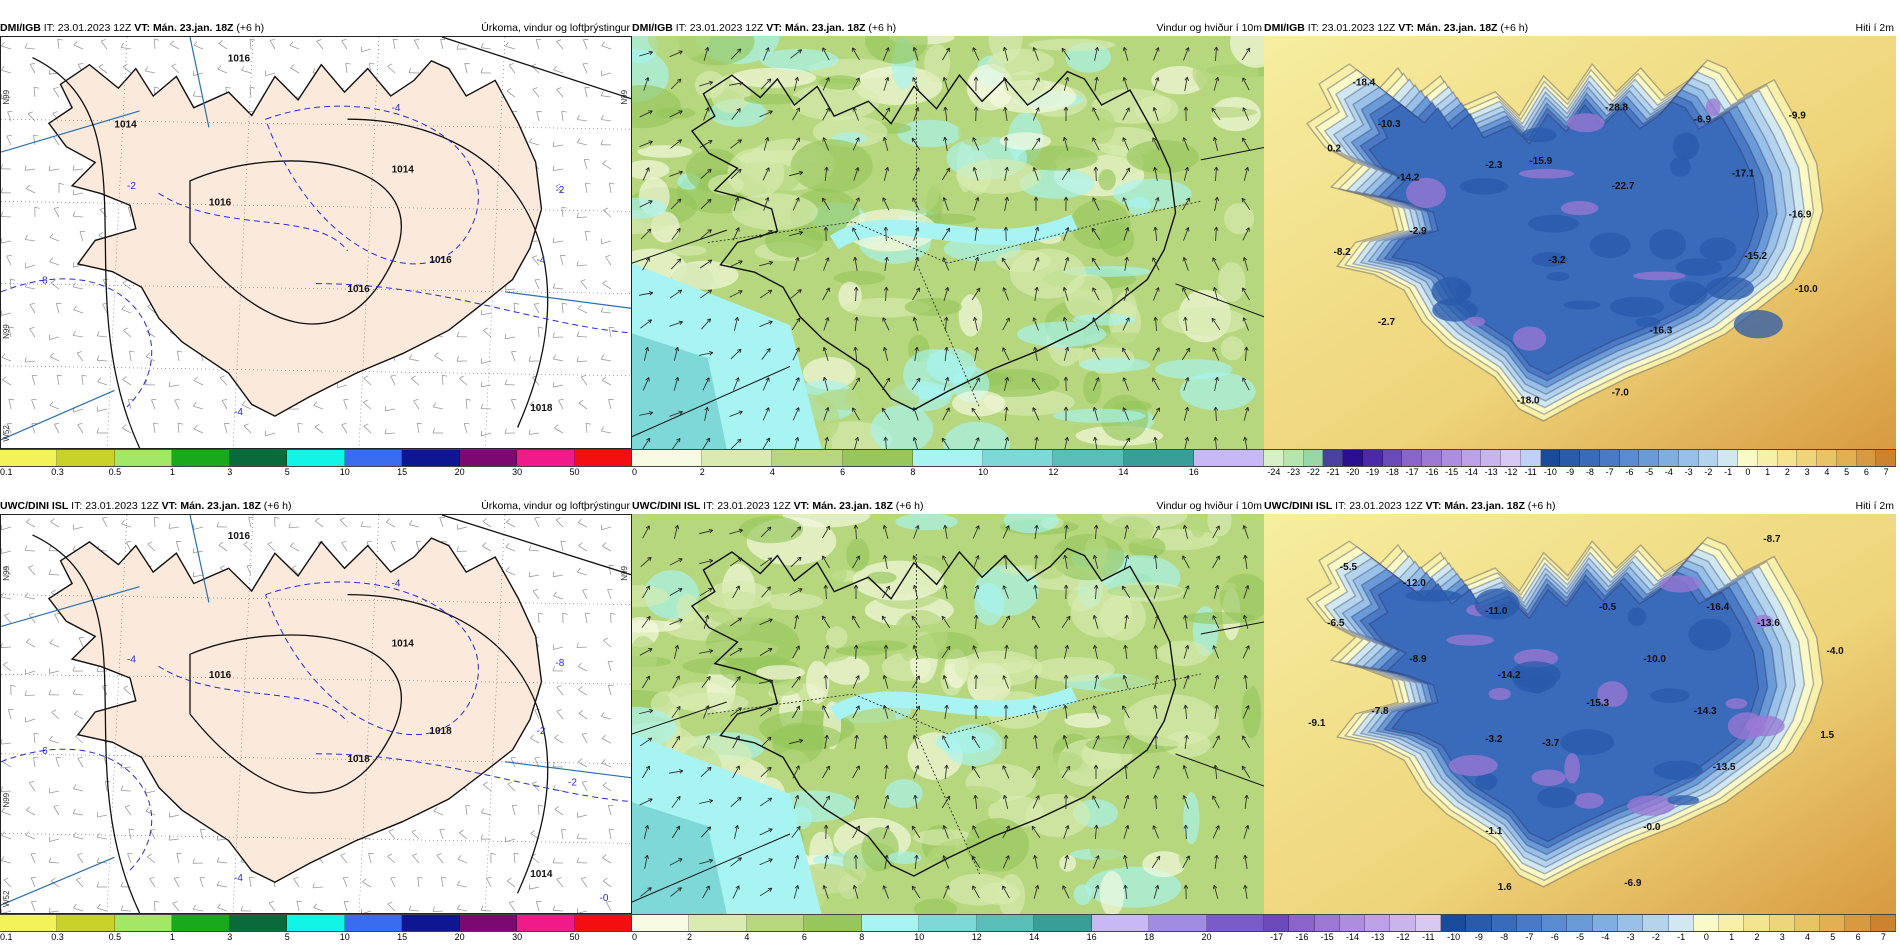 This screenshot has height=950, width=1900. I want to click on legend-label: -1, so click(1728, 472).